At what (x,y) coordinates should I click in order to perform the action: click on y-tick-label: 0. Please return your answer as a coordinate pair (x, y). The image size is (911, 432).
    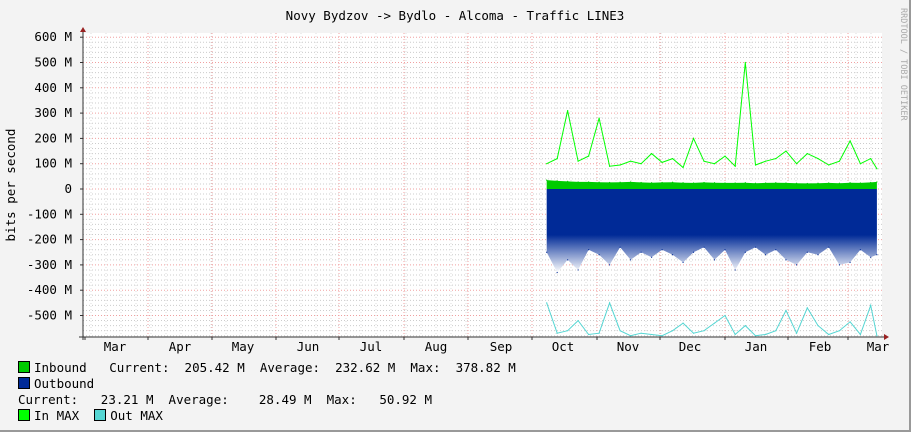
    Looking at the image, I should click on (68, 188).